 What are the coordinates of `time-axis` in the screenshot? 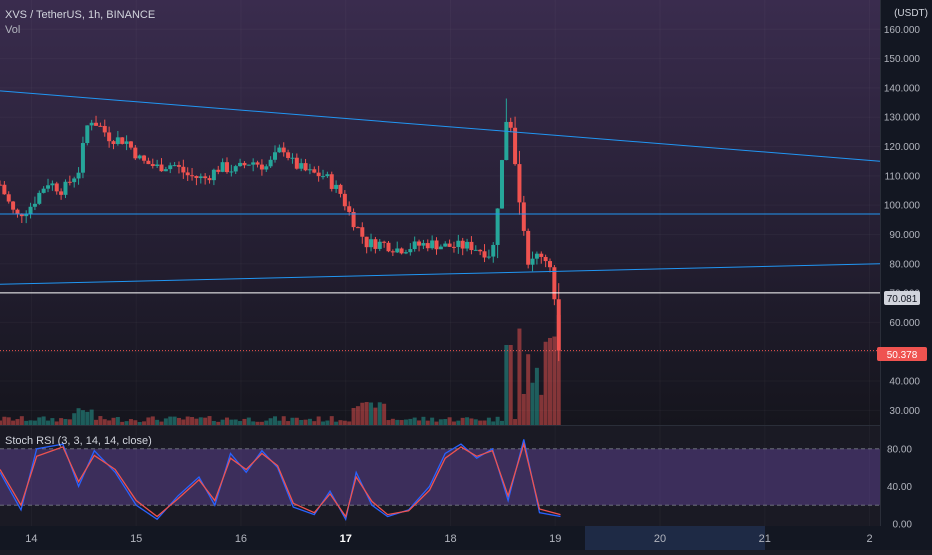 It's located at (466, 538).